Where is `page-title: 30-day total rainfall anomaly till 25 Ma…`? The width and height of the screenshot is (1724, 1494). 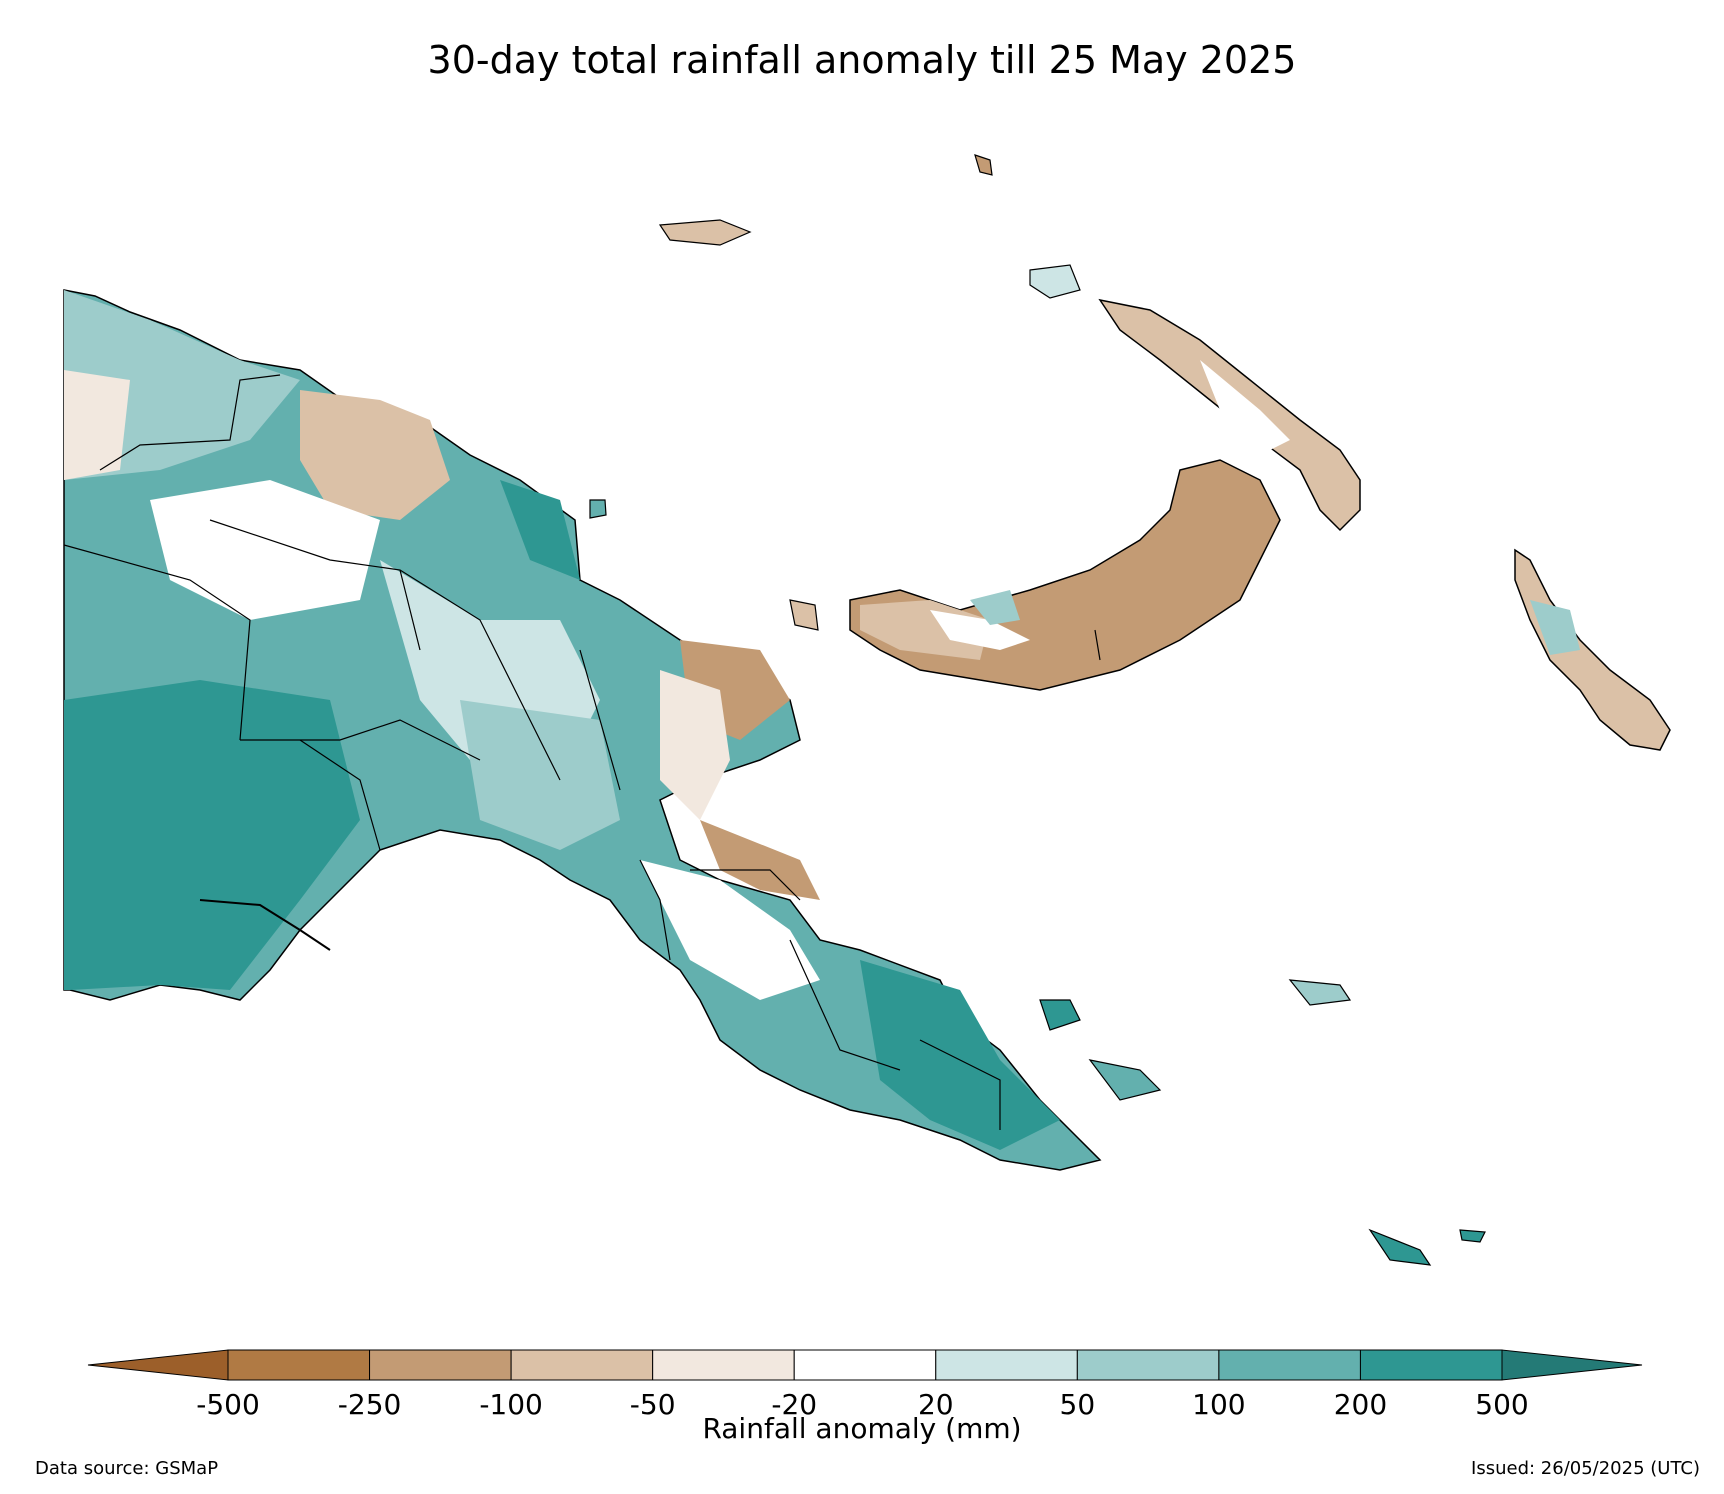 page-title: 30-day total rainfall anomaly till 25 Ma… is located at coordinates (862, 60).